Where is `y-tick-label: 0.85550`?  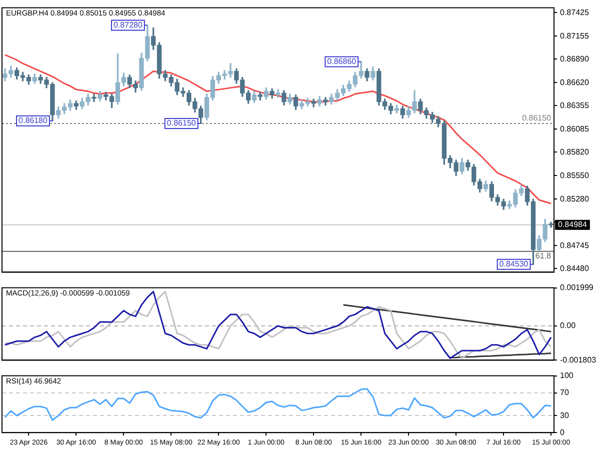 y-tick-label: 0.85550 is located at coordinates (575, 175).